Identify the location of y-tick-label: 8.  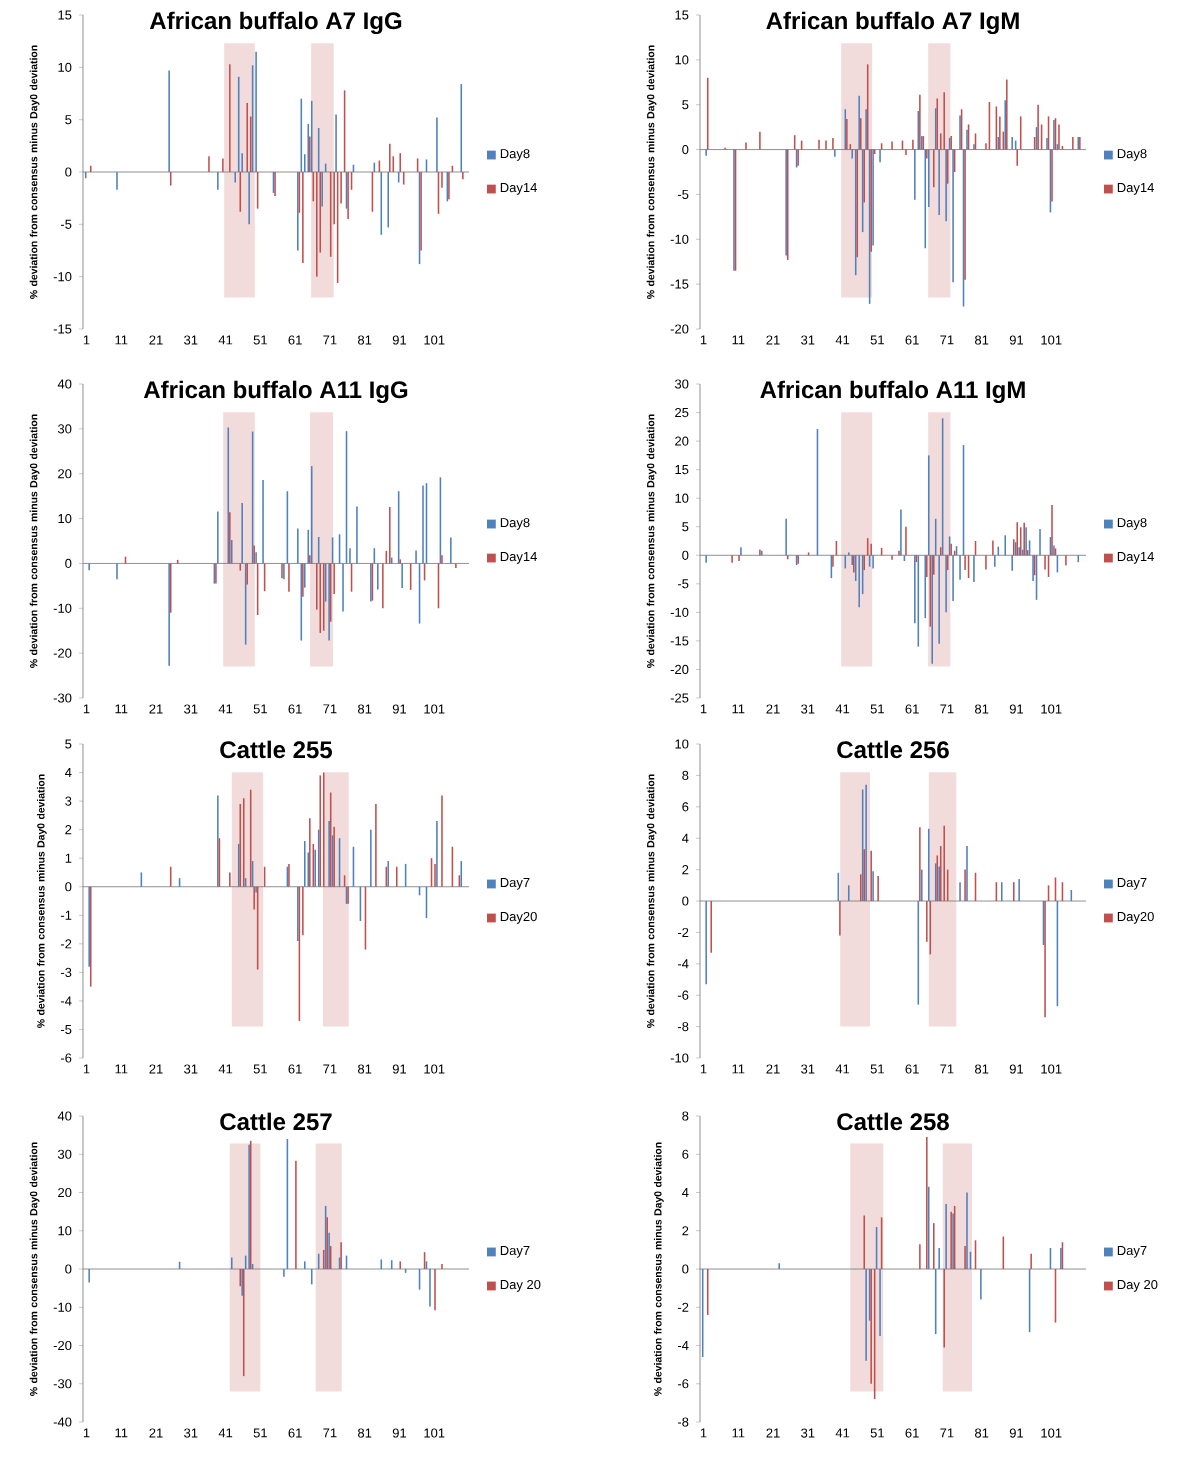
(685, 1116).